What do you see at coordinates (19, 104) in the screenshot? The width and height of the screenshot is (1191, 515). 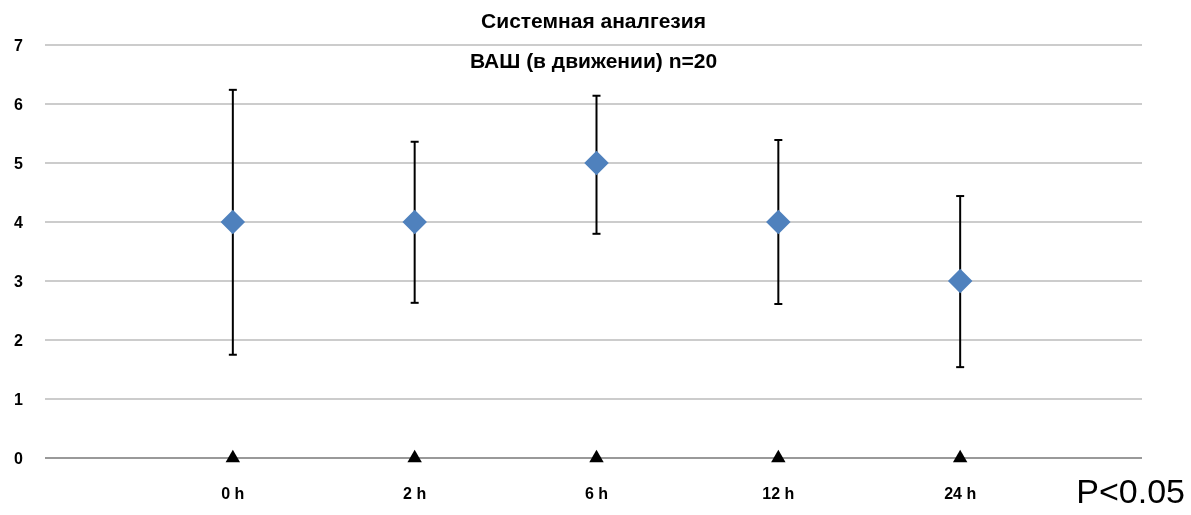 I see `y-tick-label: 6` at bounding box center [19, 104].